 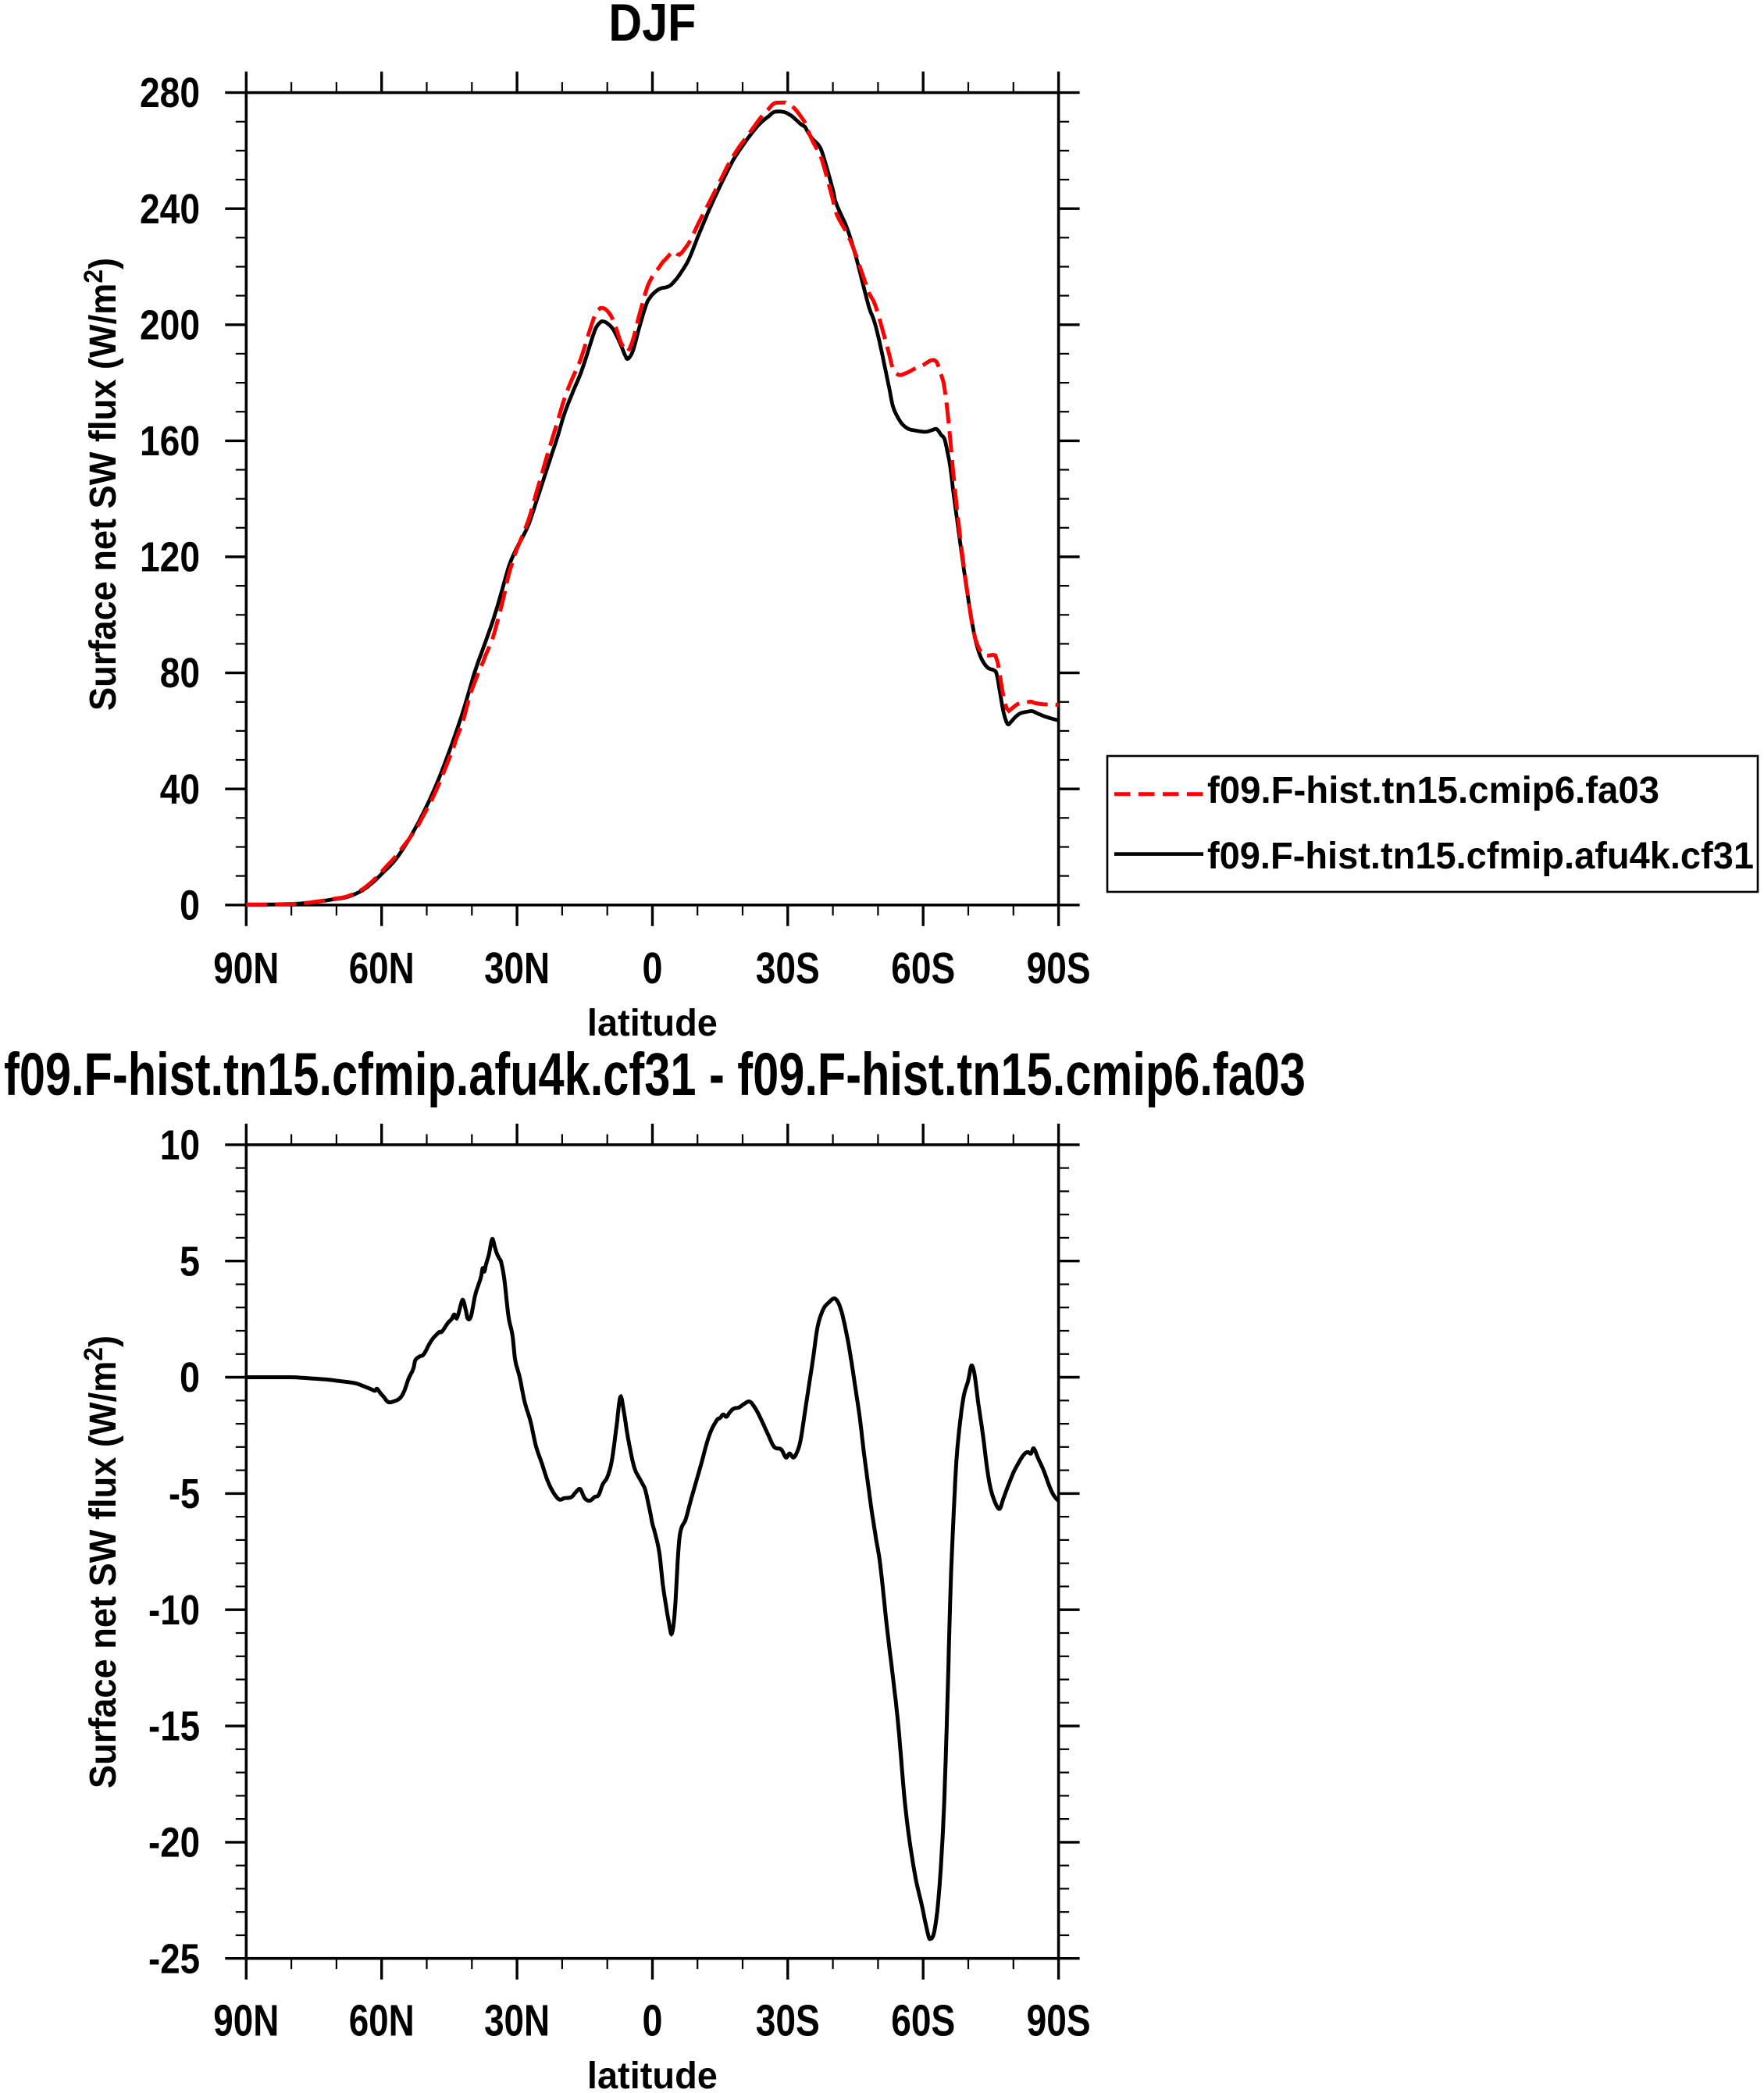 I want to click on svg-text: -25, so click(x=174, y=1958).